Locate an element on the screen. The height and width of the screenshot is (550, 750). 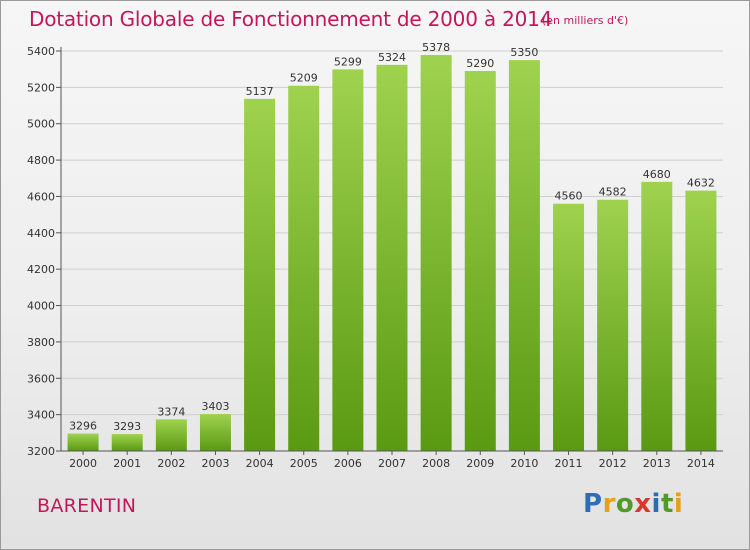
chart-unit: (en milliers d'€) is located at coordinates (585, 20).